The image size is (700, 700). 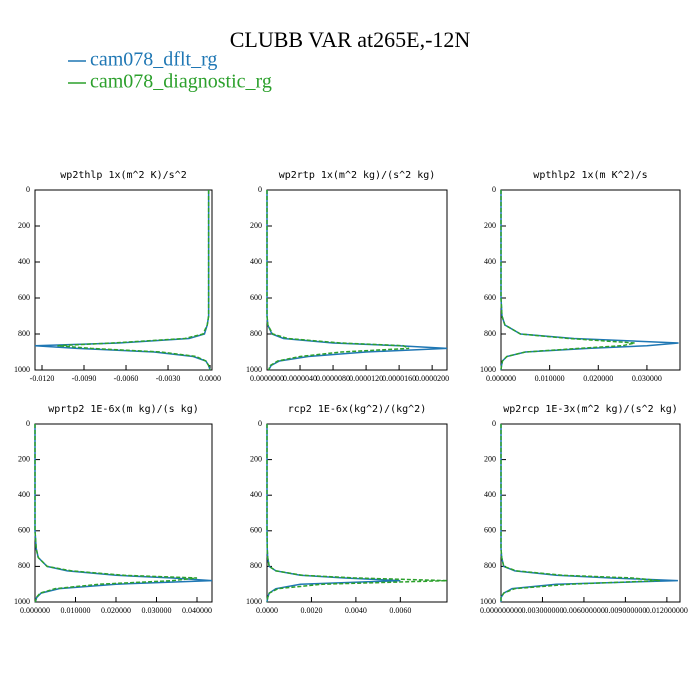 I want to click on page-title: CLUBB VAR at265E,-12N, so click(x=350, y=39).